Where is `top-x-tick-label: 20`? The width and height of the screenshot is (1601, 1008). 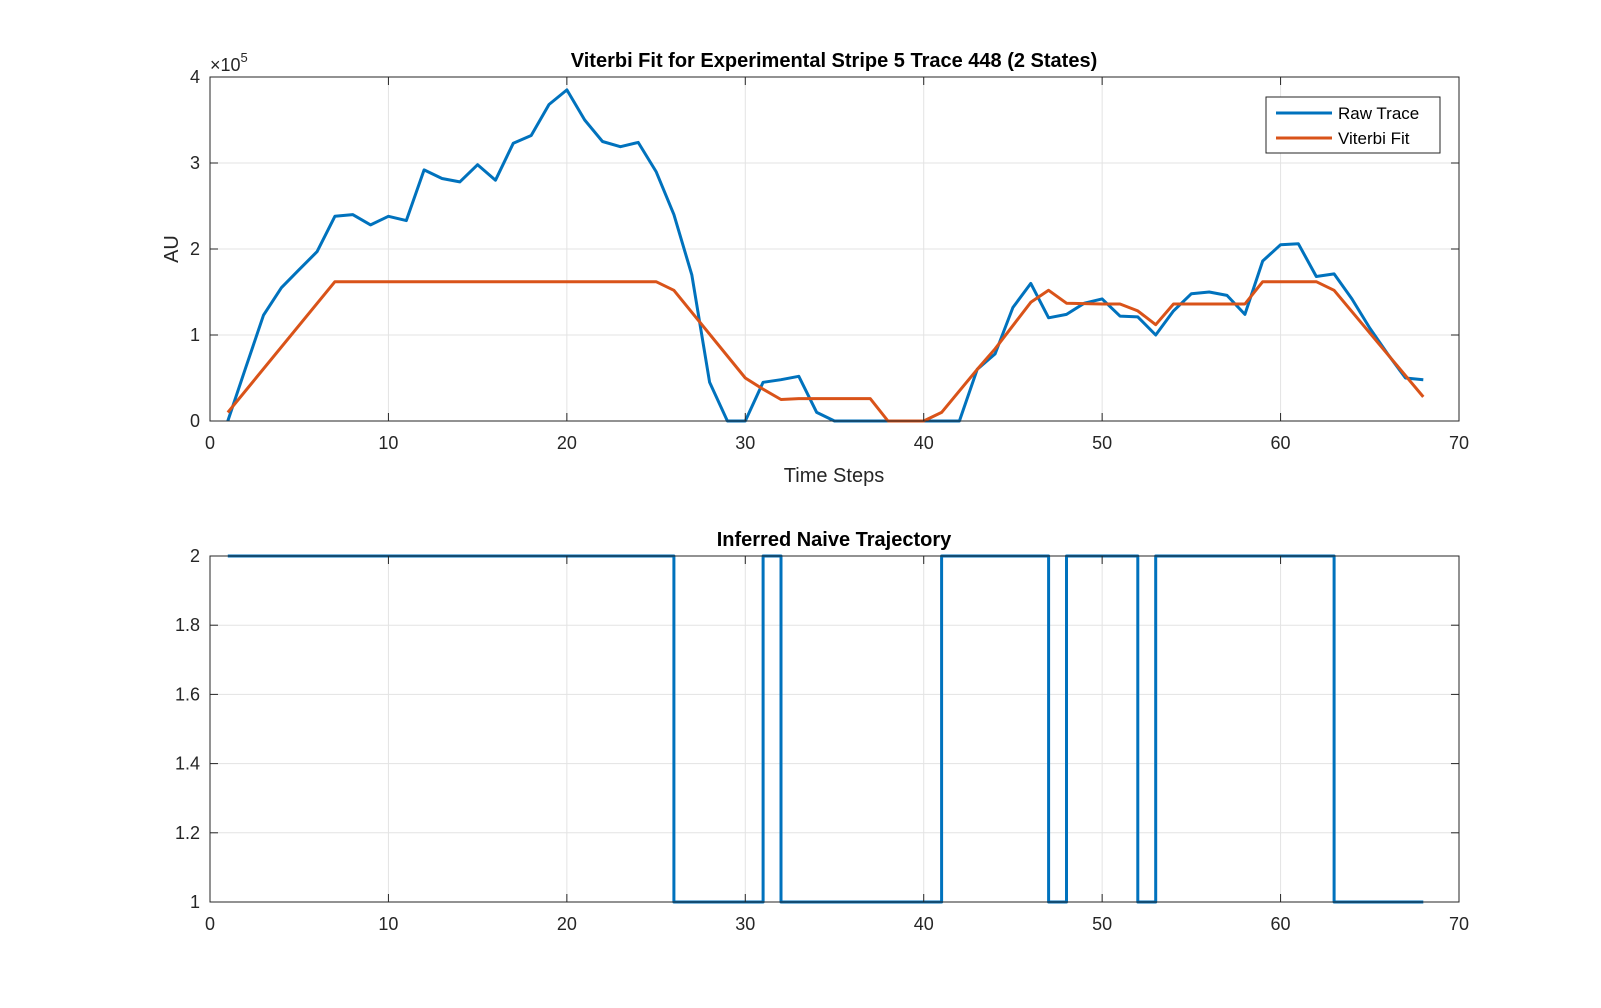
top-x-tick-label: 20 is located at coordinates (567, 443).